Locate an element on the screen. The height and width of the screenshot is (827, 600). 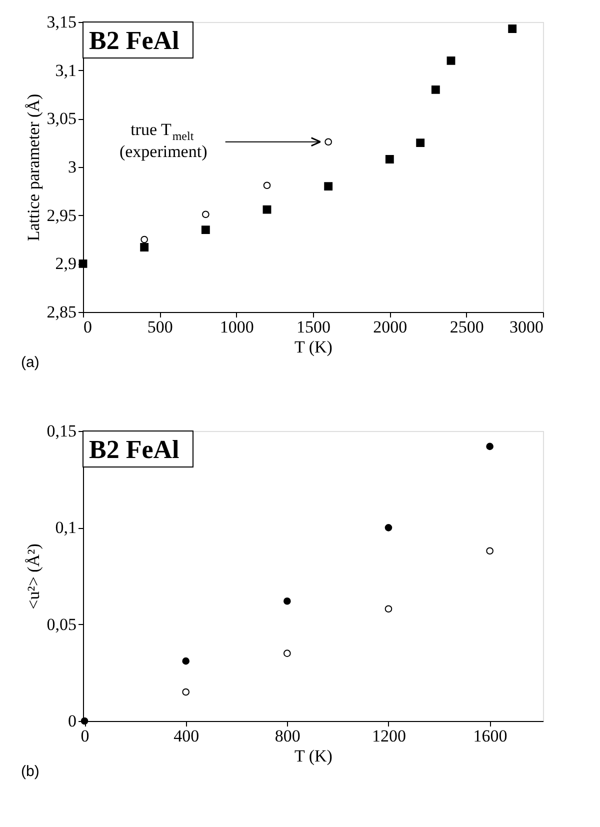
y-tick-label: 3,15 is located at coordinates (61, 22).